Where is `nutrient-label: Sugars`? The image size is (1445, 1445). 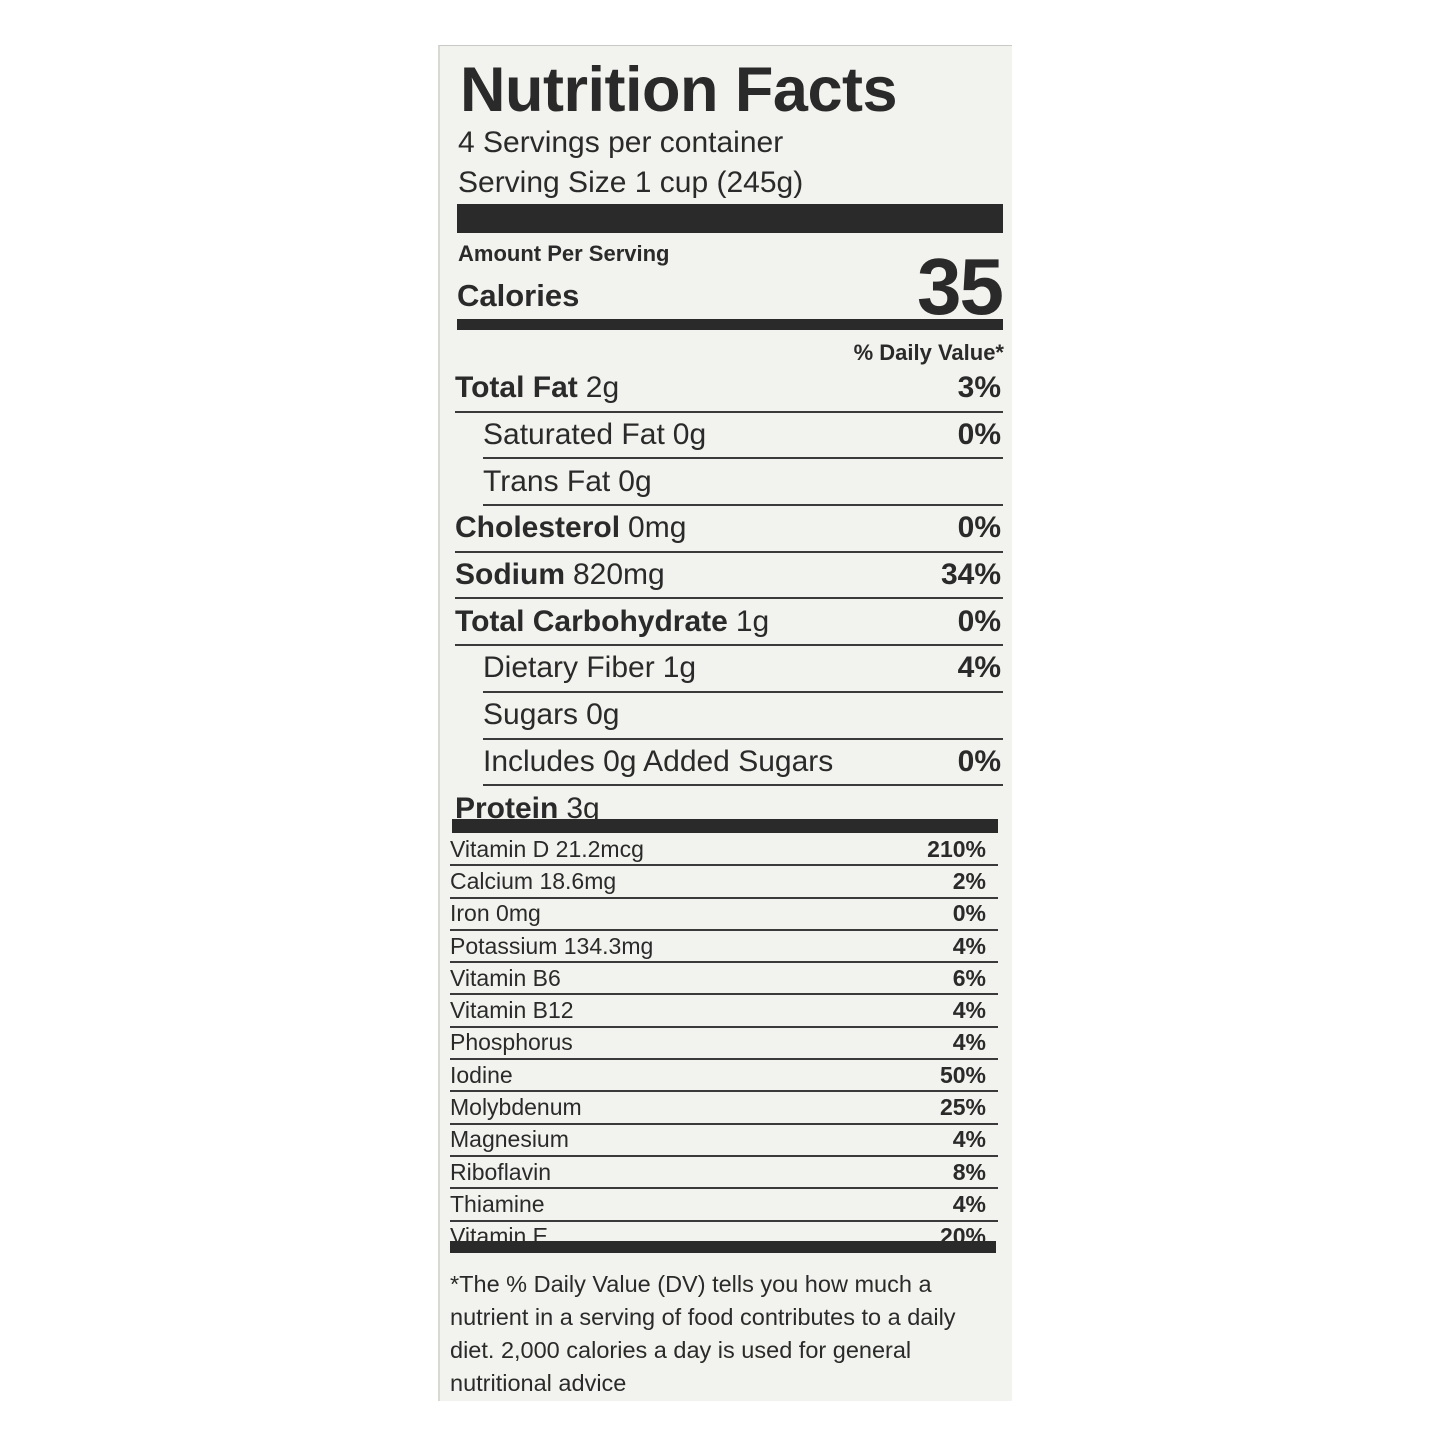 nutrient-label: Sugars is located at coordinates (531, 715).